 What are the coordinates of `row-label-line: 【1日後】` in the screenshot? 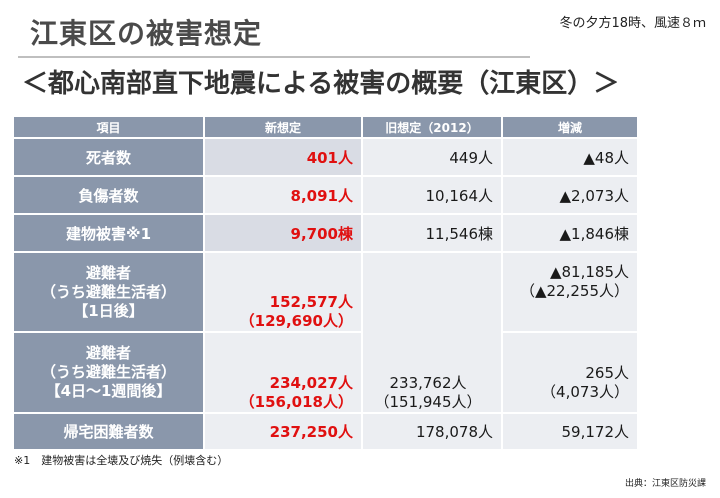 It's located at (108, 310).